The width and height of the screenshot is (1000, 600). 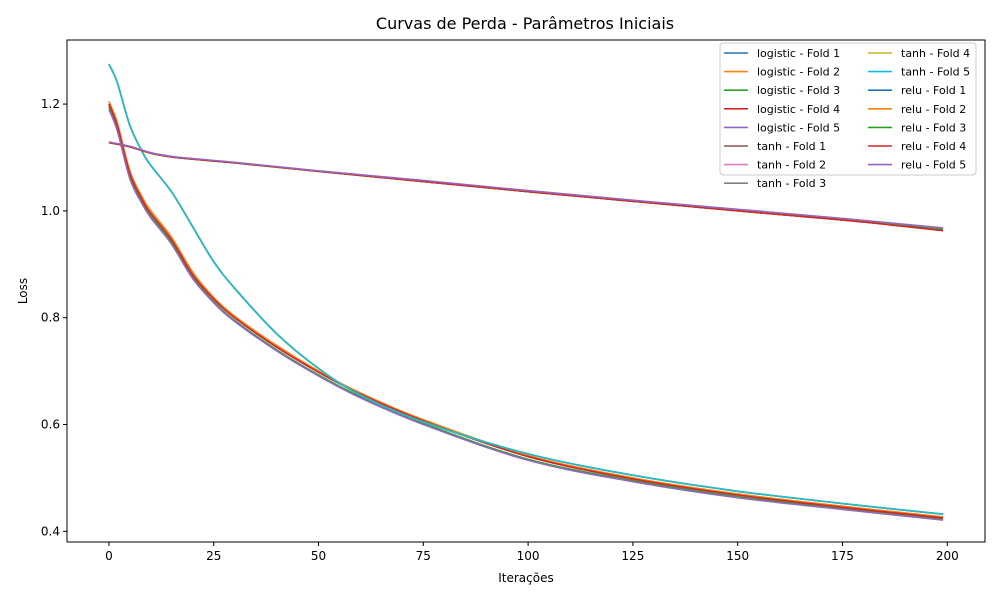 I want to click on legend-label: logistic - Fold 4, so click(x=798, y=109).